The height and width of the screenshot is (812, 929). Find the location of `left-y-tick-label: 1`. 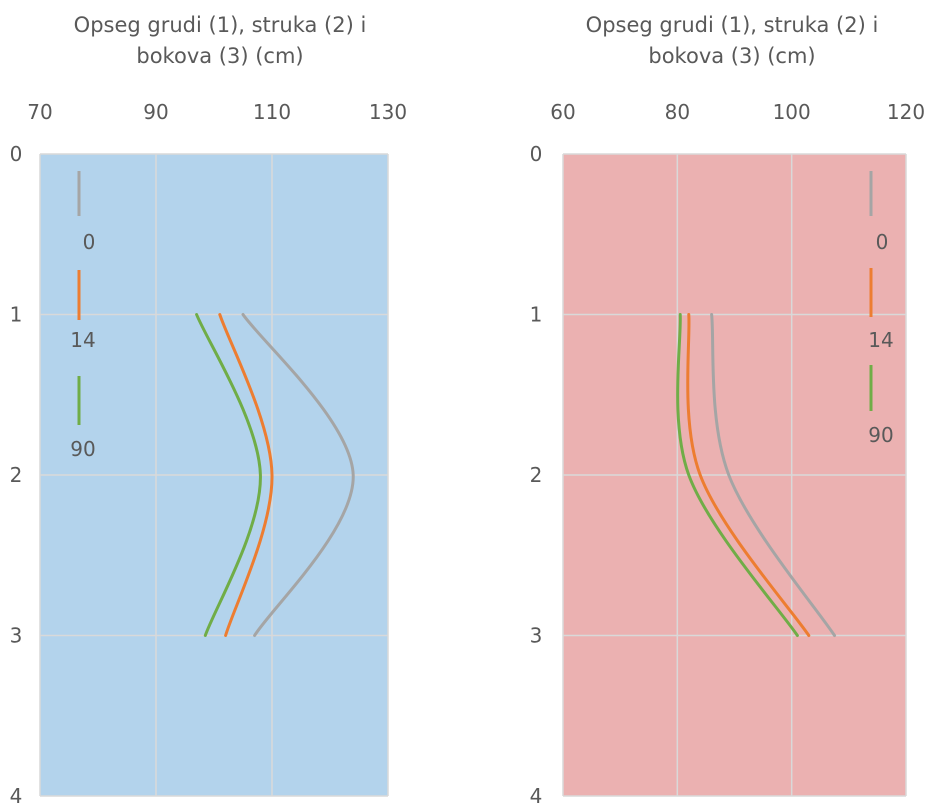

left-y-tick-label: 1 is located at coordinates (16, 315).